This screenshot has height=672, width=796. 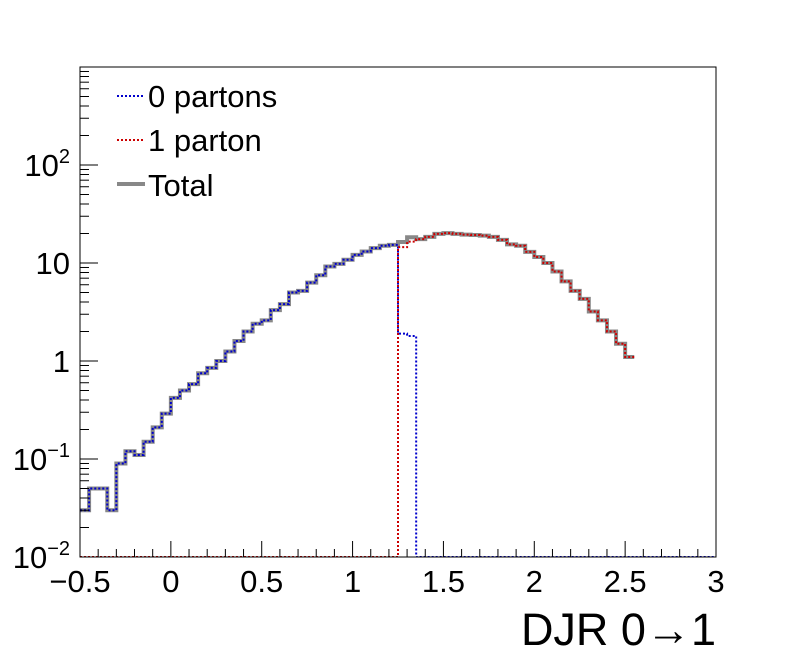 I want to click on y-tick-label: 10², so click(x=47, y=164).